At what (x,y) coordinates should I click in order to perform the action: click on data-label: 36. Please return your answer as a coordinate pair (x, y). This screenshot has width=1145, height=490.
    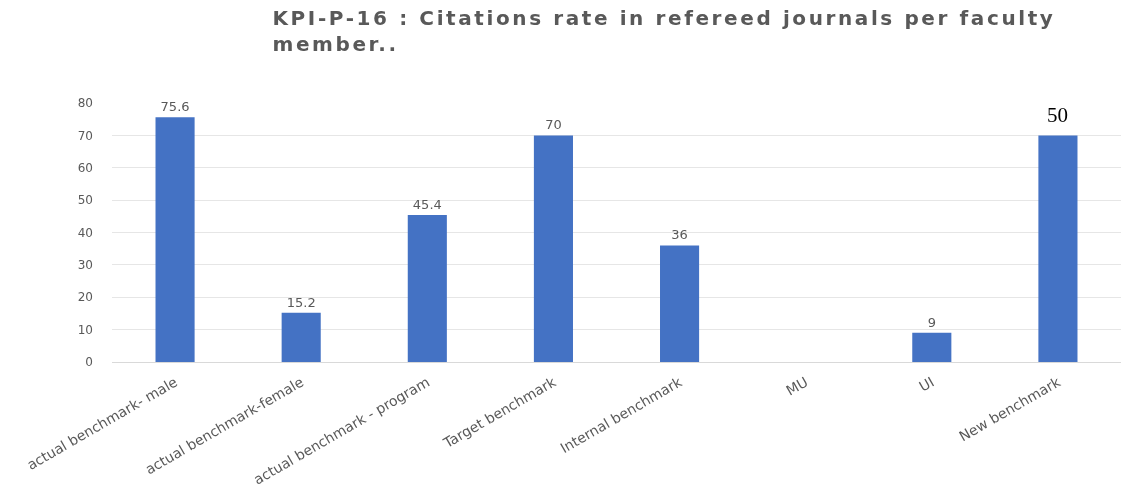
    Looking at the image, I should click on (679, 235).